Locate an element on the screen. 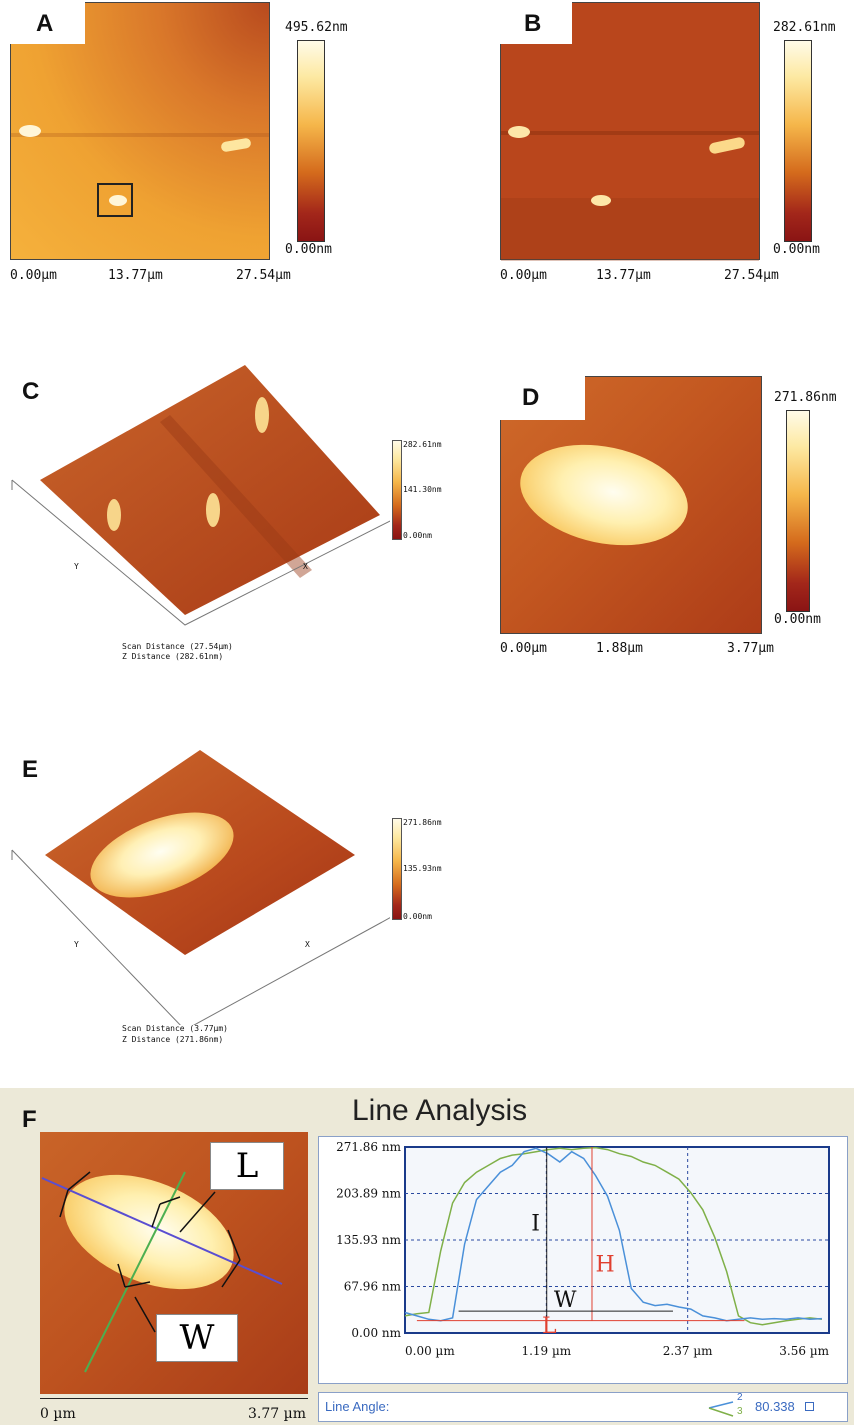 The width and height of the screenshot is (854, 1425). panel-label: D is located at coordinates (531, 397).